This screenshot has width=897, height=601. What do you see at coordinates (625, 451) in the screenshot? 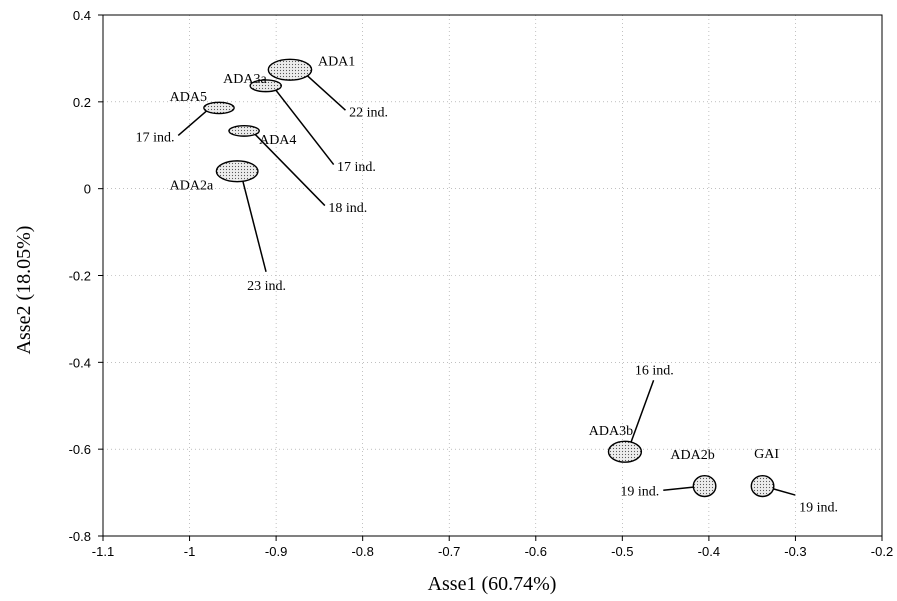
I see `group-ellipse-ada3b` at bounding box center [625, 451].